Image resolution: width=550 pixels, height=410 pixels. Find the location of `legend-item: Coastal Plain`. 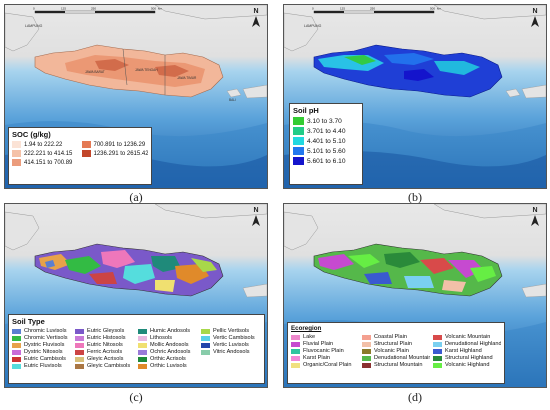

legend-item: Coastal Plain is located at coordinates (396, 337).